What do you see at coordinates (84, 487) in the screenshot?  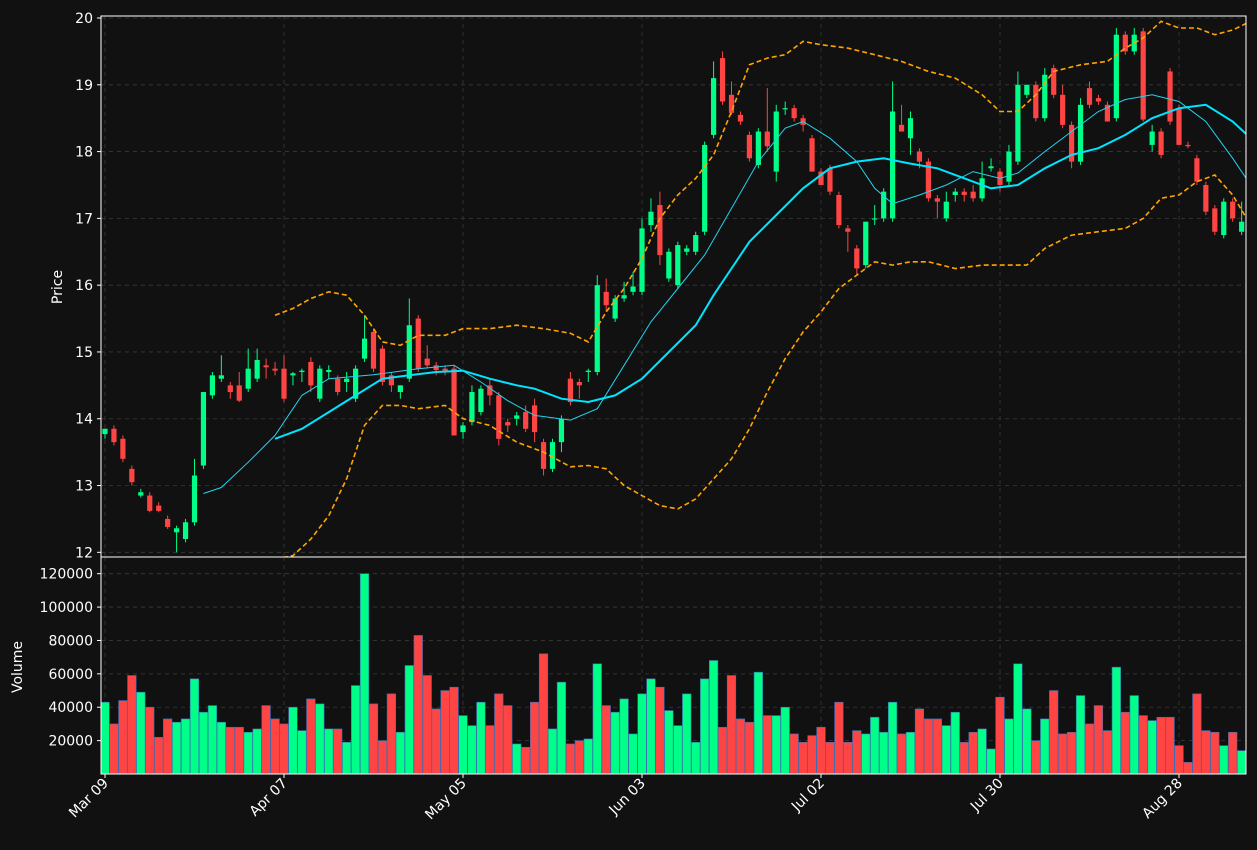 I see `price-tick-label: 13` at bounding box center [84, 487].